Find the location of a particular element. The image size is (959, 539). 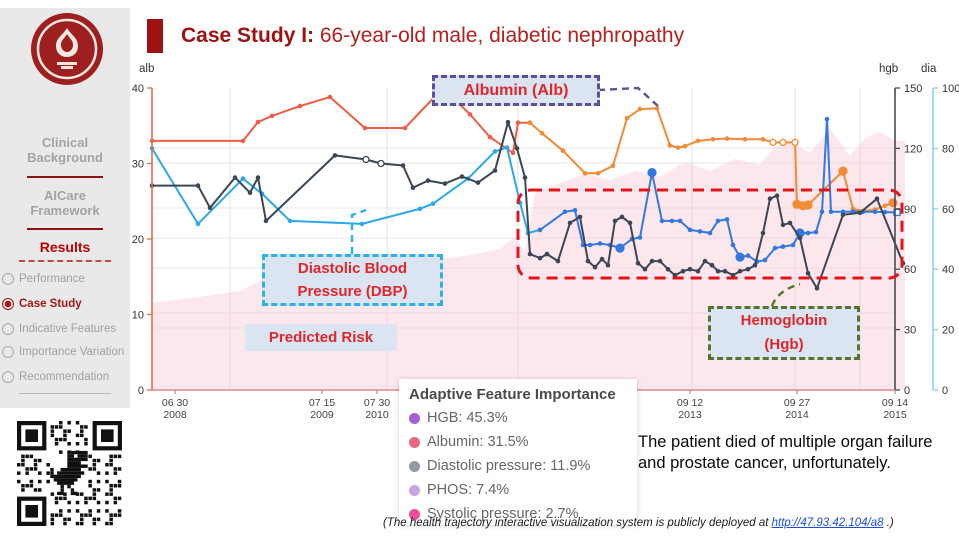

sidebar-item-case-study: Case Study is located at coordinates (66, 304).